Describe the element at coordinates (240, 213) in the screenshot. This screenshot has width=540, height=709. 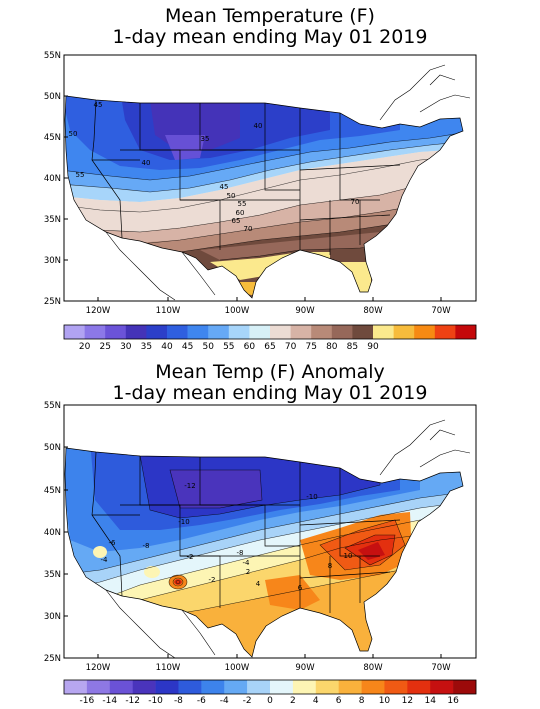
I see `contour-label: 60` at that location.